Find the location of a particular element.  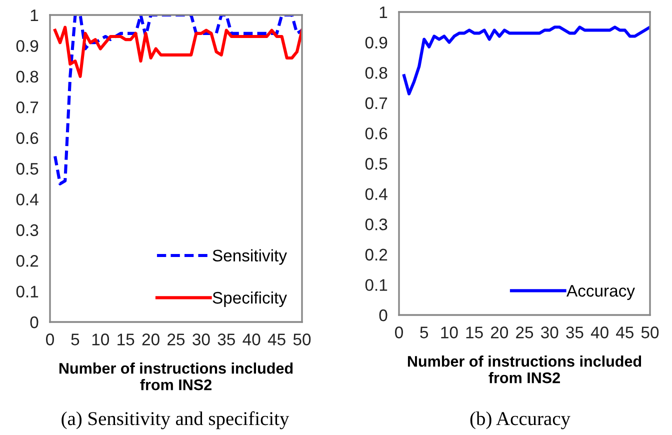

text: (b) Accuracy is located at coordinates (520, 421).